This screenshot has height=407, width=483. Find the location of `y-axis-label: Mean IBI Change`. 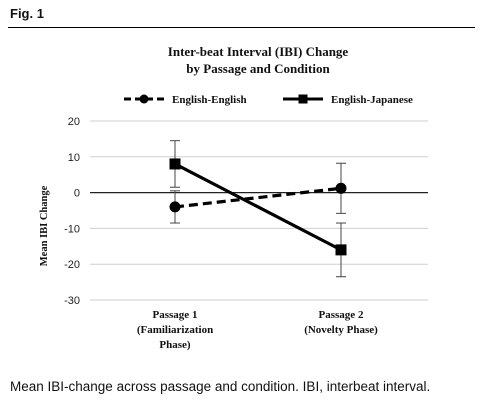

y-axis-label: Mean IBI Change is located at coordinates (44, 225).